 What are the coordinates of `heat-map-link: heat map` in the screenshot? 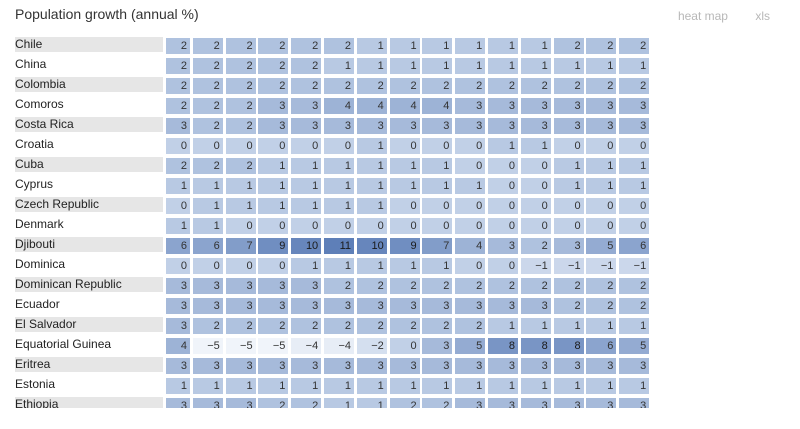 It's located at (702, 16).